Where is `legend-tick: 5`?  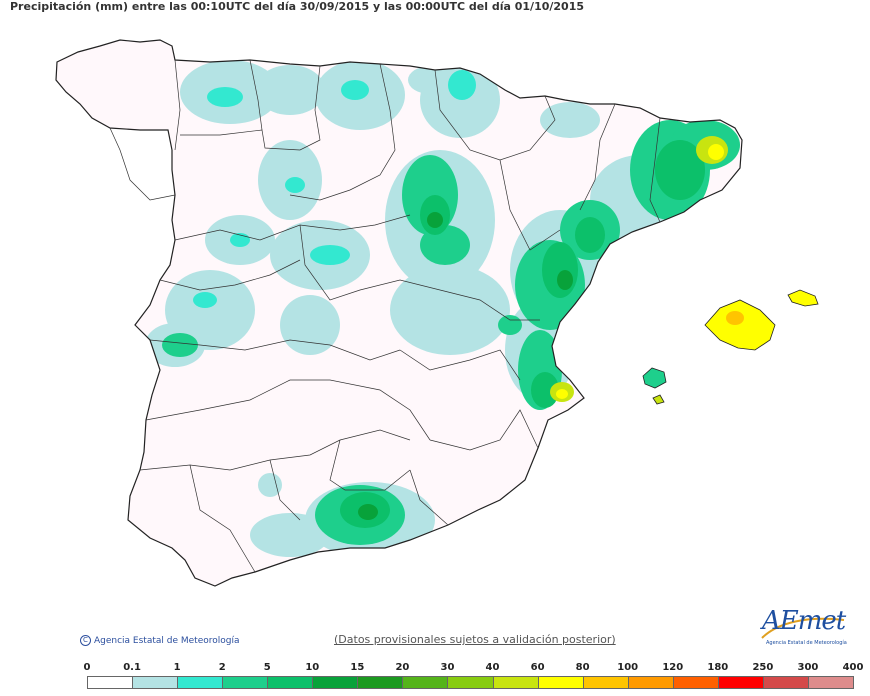 legend-tick: 5 is located at coordinates (267, 667).